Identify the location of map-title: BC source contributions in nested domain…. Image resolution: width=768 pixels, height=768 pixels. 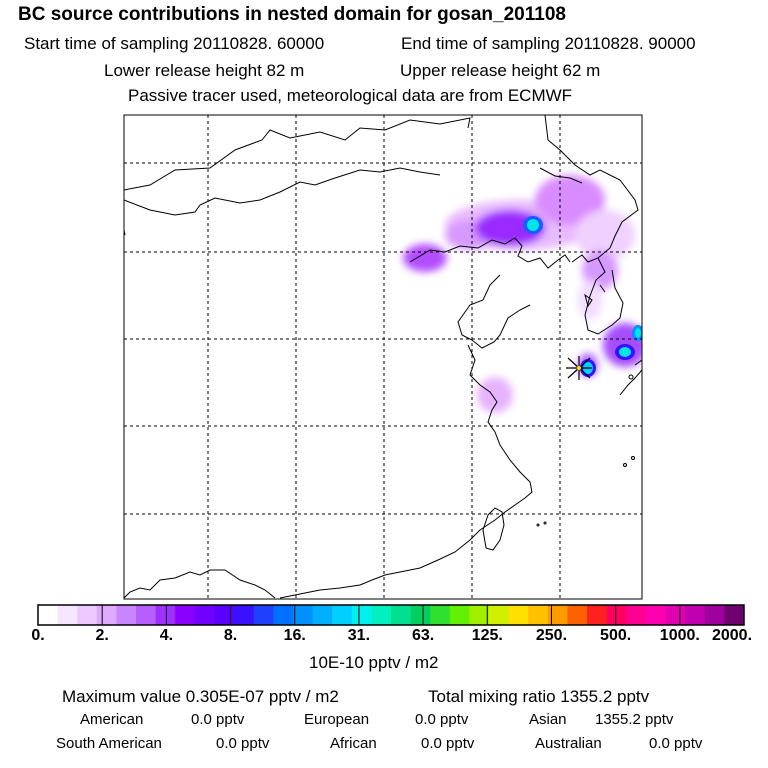
(292, 14).